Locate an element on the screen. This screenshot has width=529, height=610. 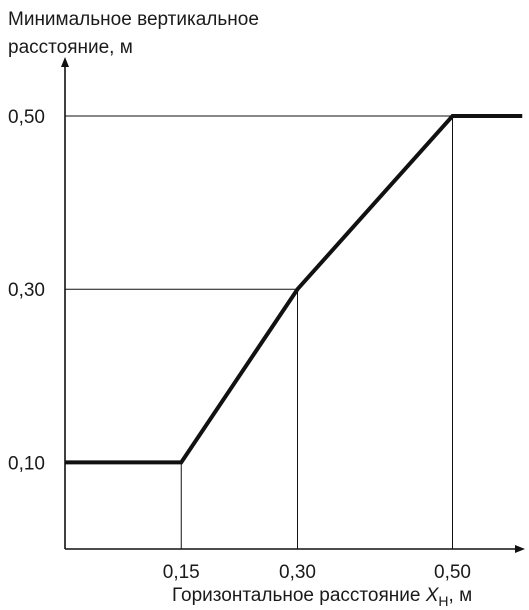
x-tick-label-2: 0,50 is located at coordinates (452, 572).